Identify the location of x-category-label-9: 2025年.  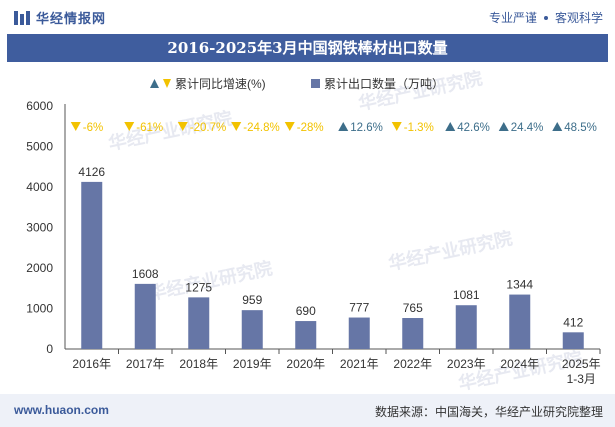
(581, 364).